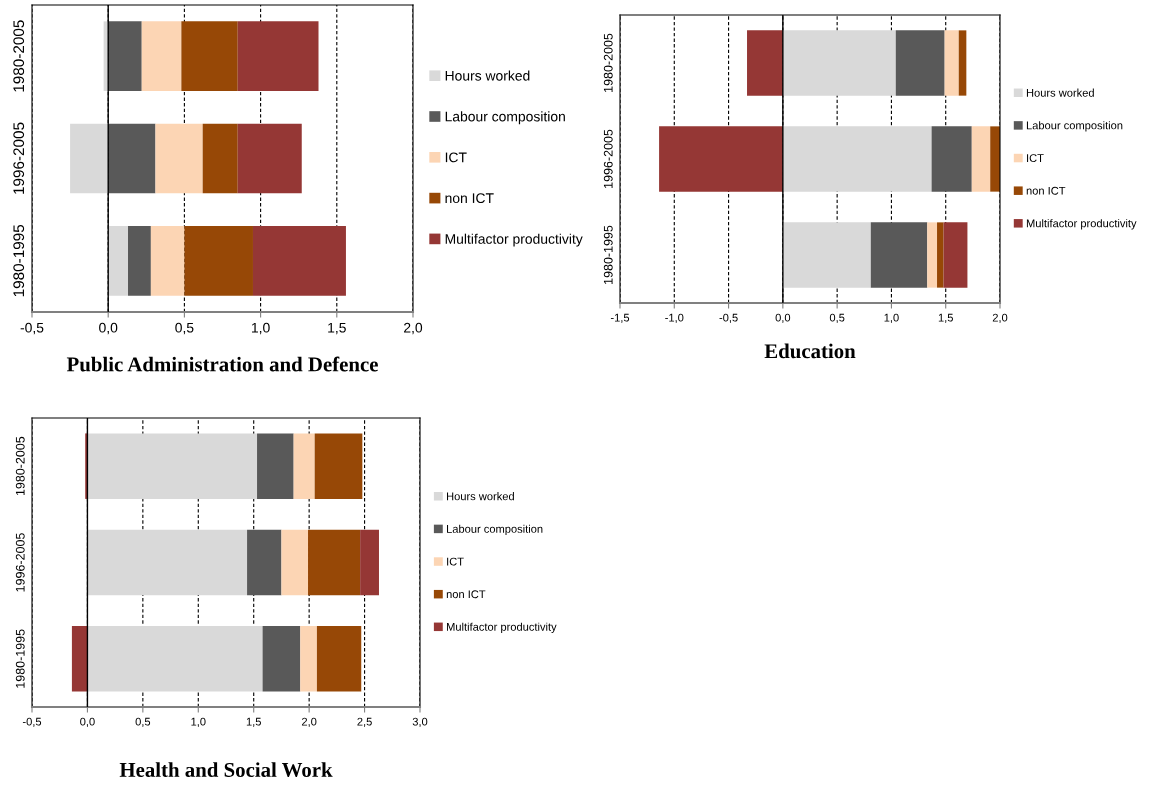 Image resolution: width=1152 pixels, height=786 pixels. What do you see at coordinates (364, 722) in the screenshot?
I see `x-tick-label: 2,5` at bounding box center [364, 722].